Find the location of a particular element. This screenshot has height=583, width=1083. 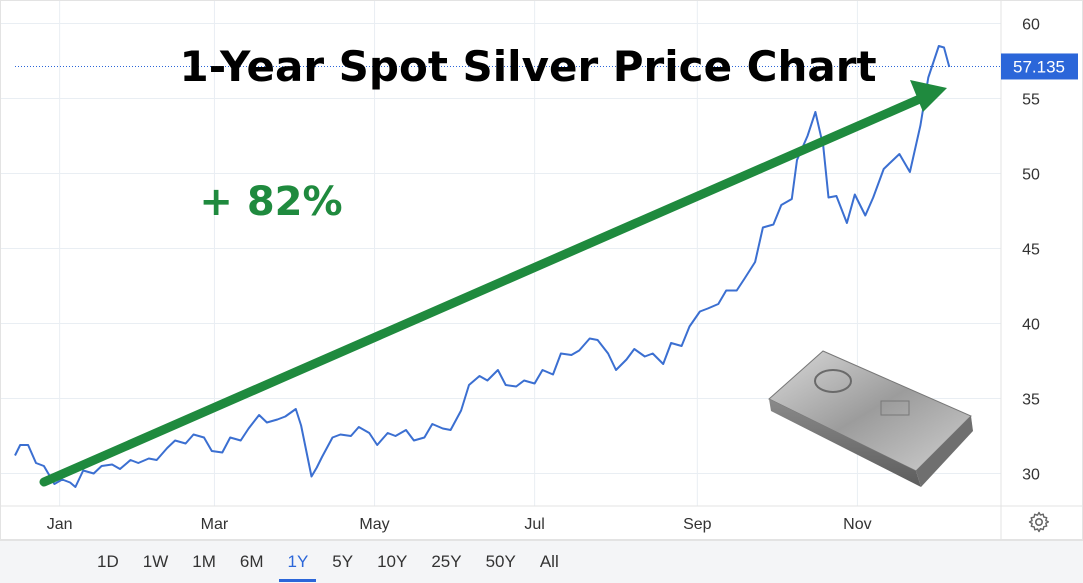

y-tick-label: 60 is located at coordinates (1031, 25).